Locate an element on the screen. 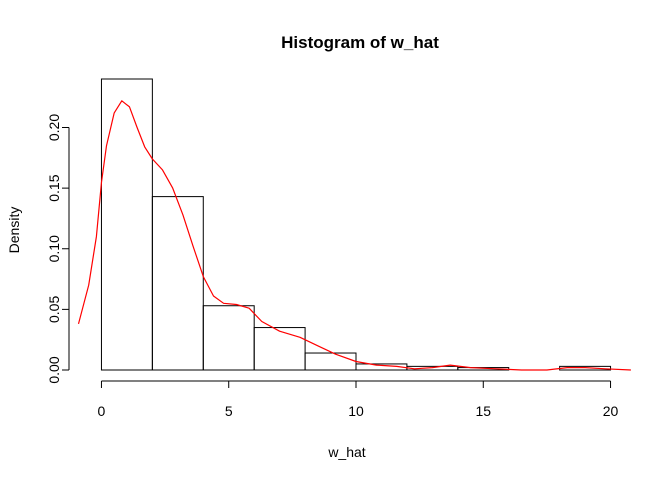 The width and height of the screenshot is (672, 480). x-axis: 0 5 10 15 20 is located at coordinates (358, 399).